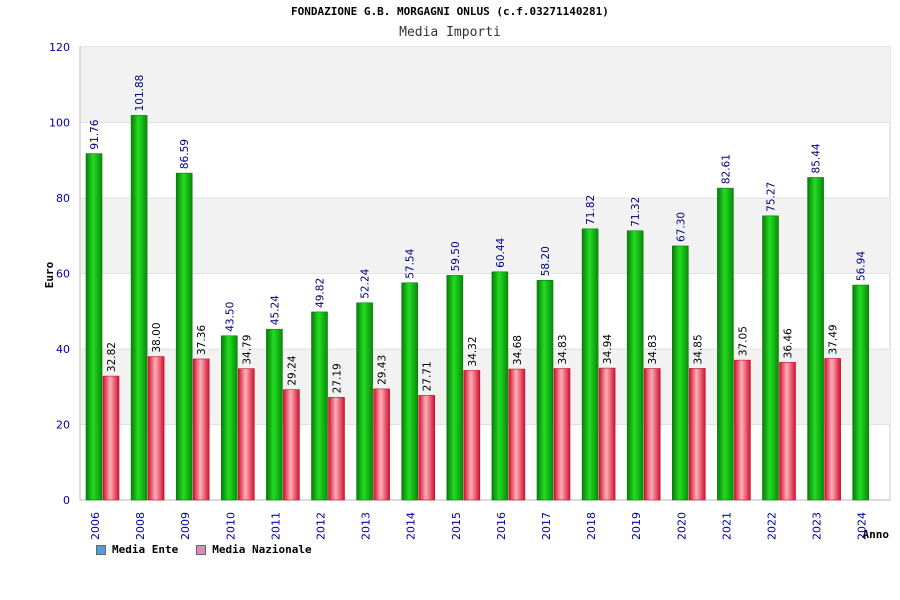  Describe the element at coordinates (456, 526) in the screenshot. I see `x-tick-label: 2015` at that location.